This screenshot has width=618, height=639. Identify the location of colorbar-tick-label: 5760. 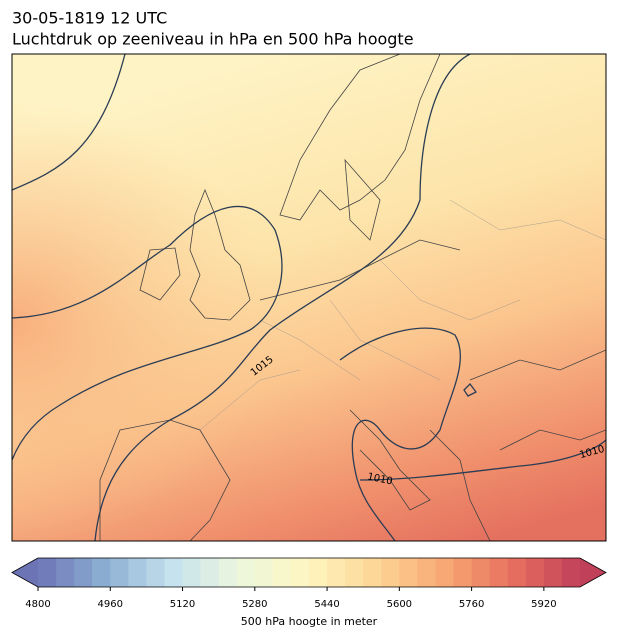
(471, 604).